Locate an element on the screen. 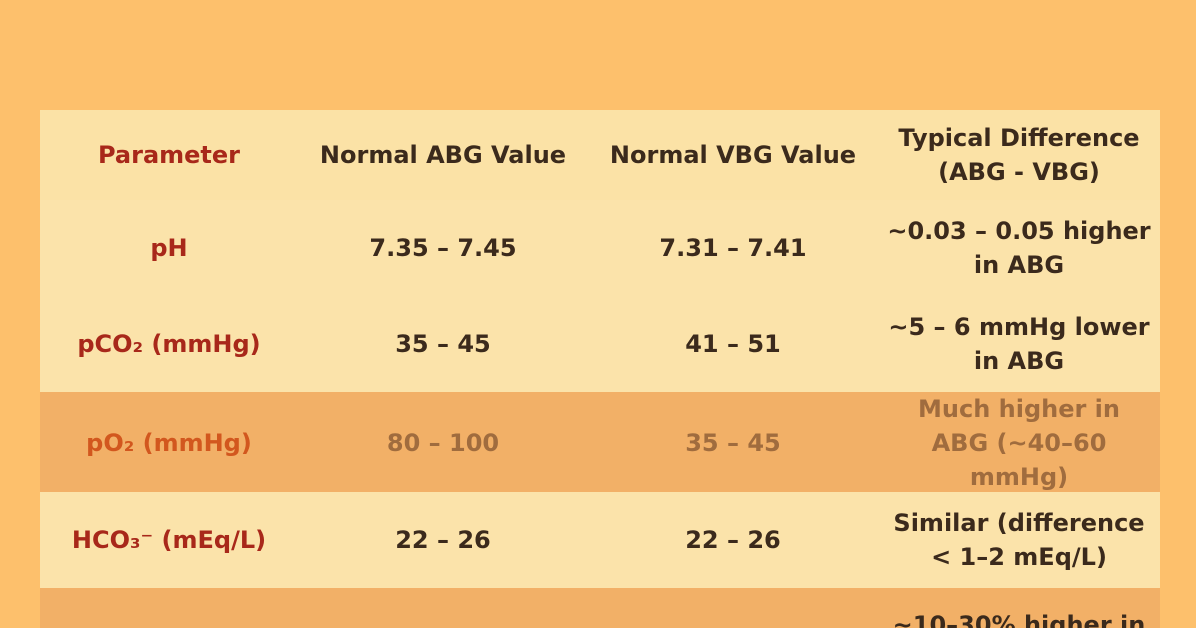  table-cell: 7.35 – 7.45 is located at coordinates (443, 248).